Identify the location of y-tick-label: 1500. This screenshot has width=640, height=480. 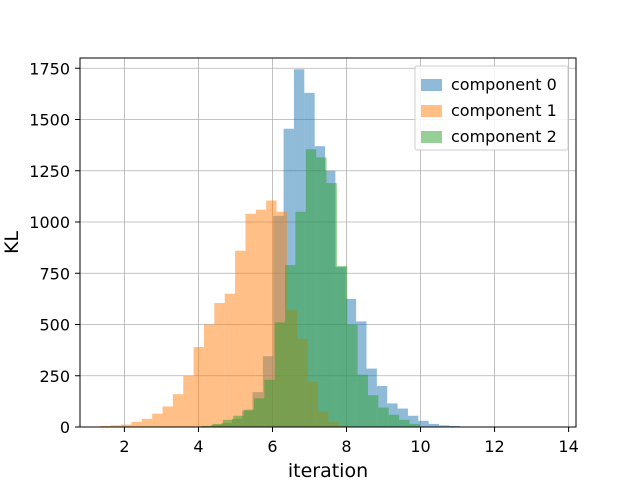
(49, 120).